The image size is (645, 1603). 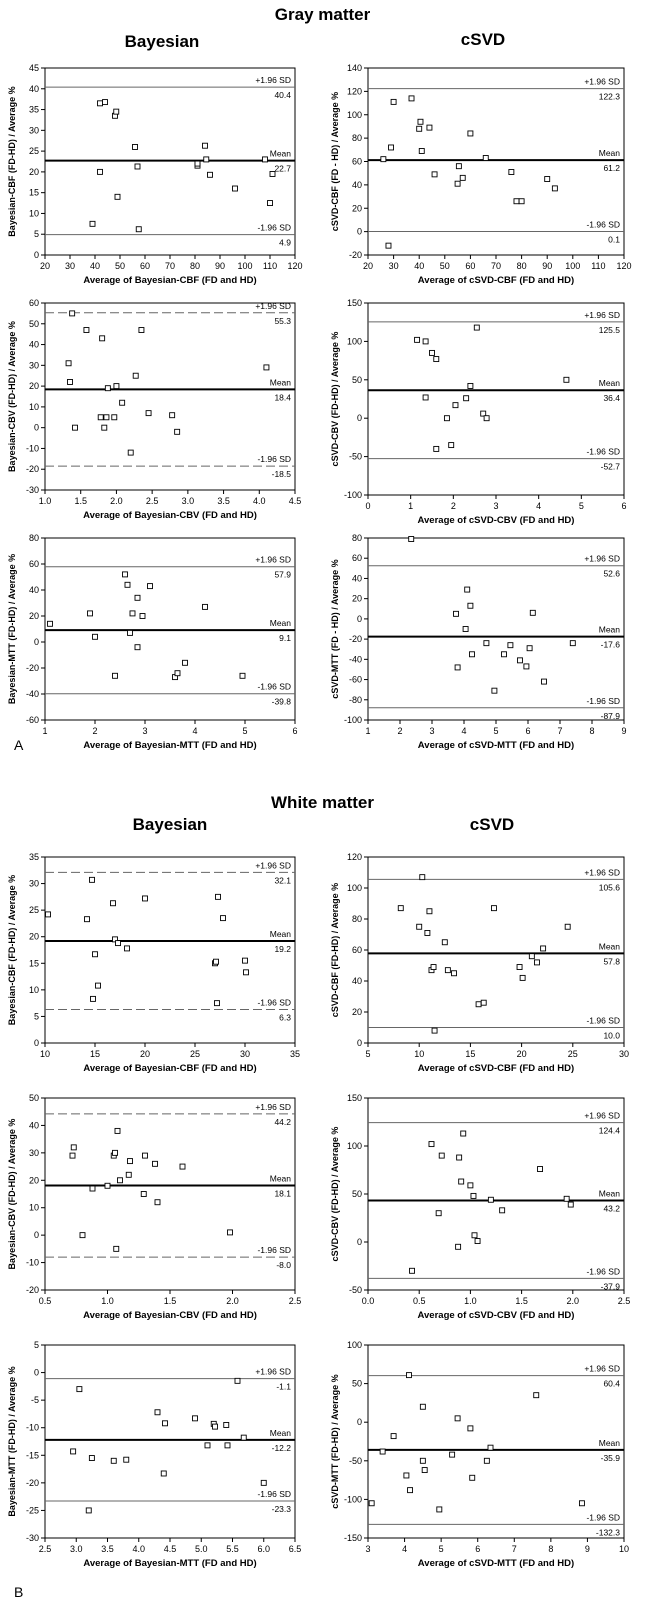 I want to click on y-tick-label: 5, so click(x=36, y=234).